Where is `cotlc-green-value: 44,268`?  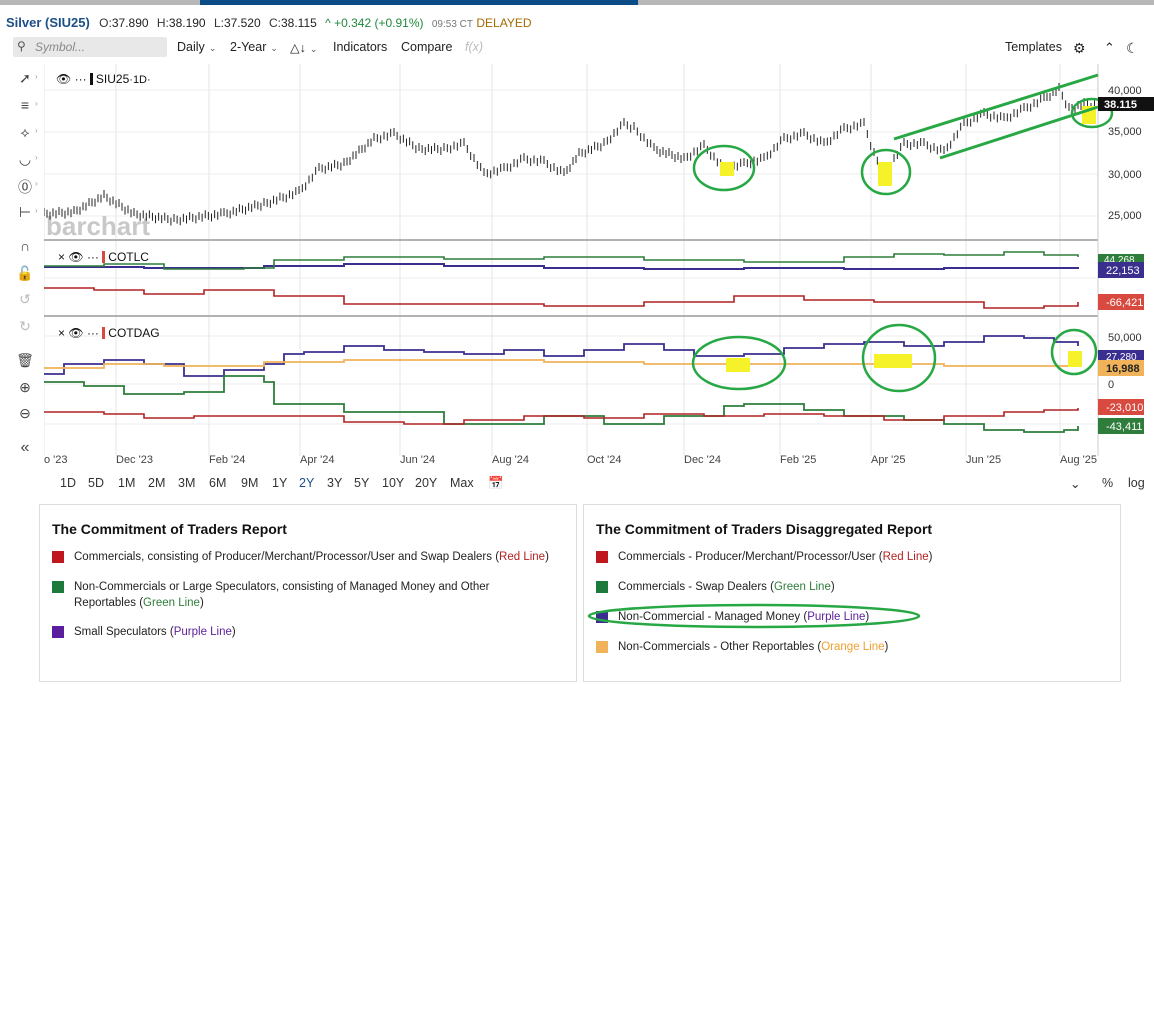 cotlc-green-value: 44,268 is located at coordinates (1119, 260).